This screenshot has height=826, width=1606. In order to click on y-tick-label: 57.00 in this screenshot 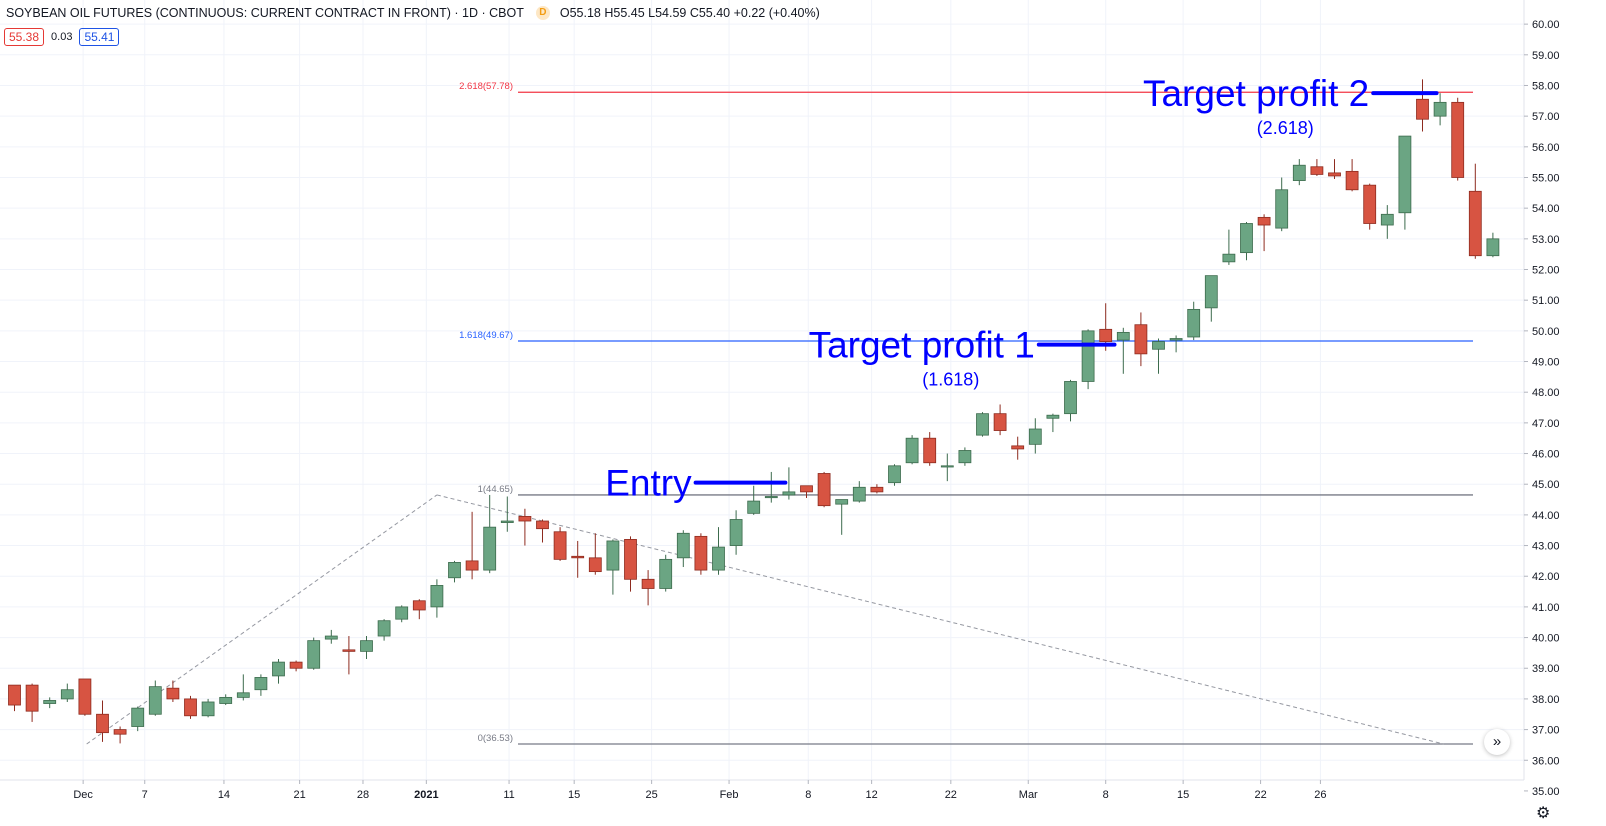, I will do `click(1546, 117)`.